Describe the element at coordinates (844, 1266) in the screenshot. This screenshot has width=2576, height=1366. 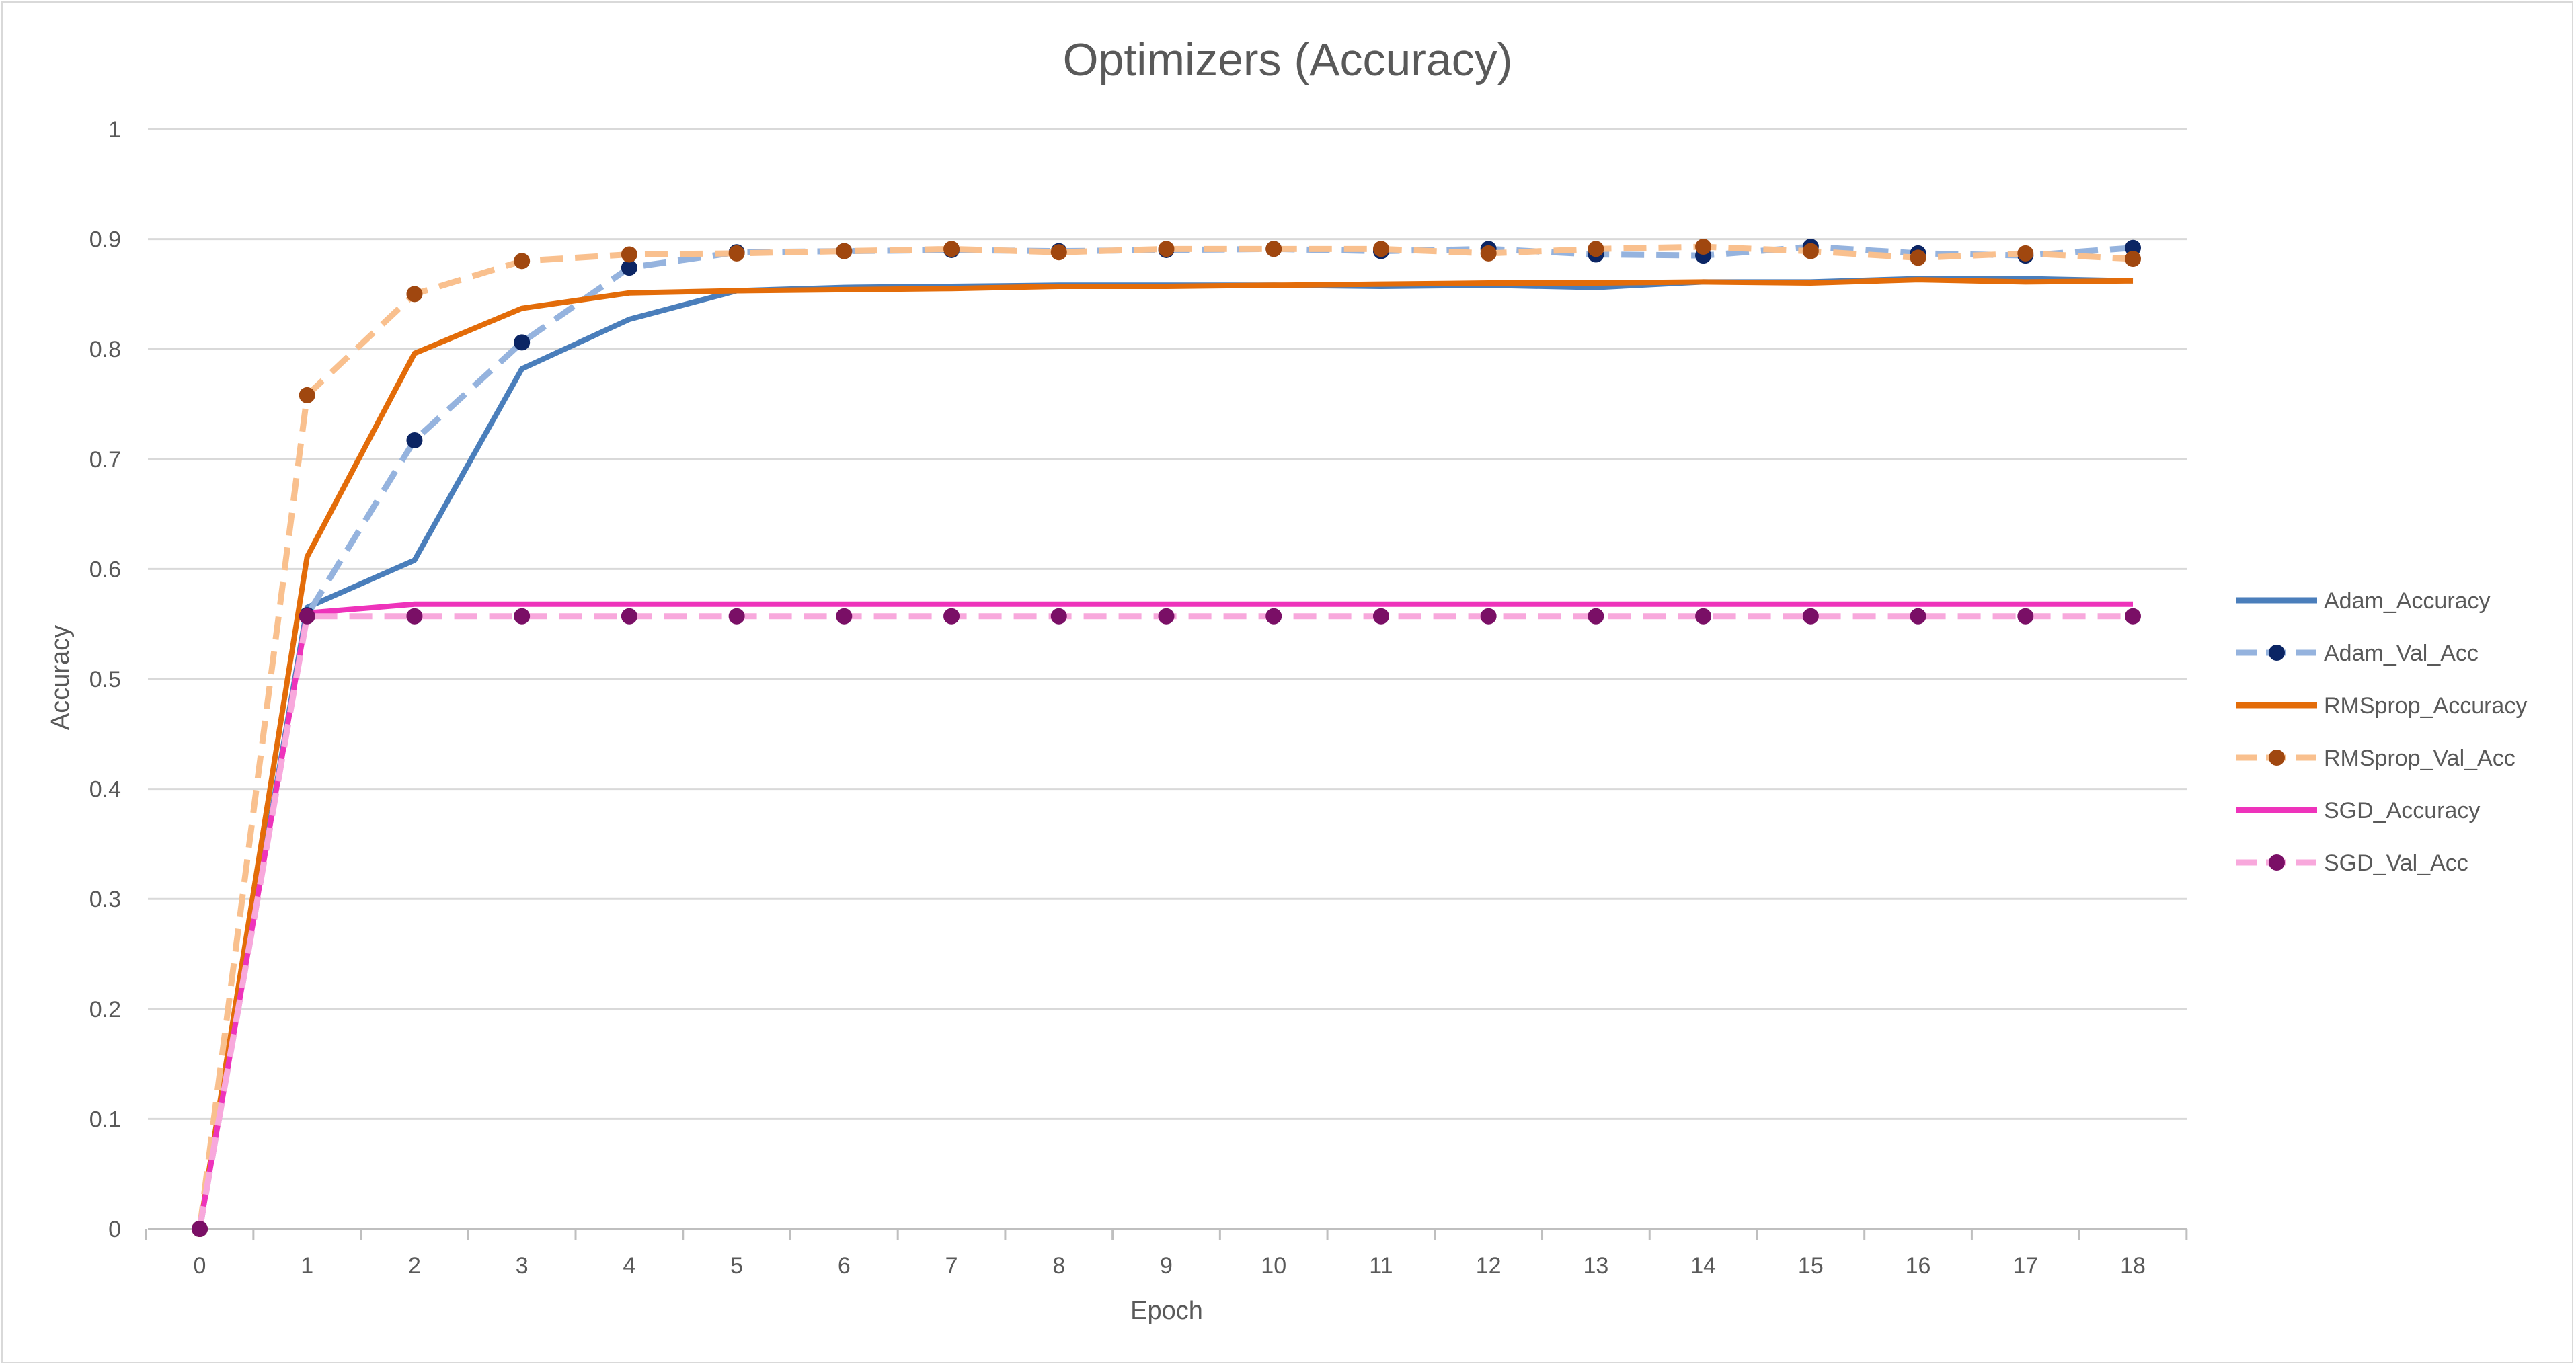
I see `x-tick-label: 6` at that location.